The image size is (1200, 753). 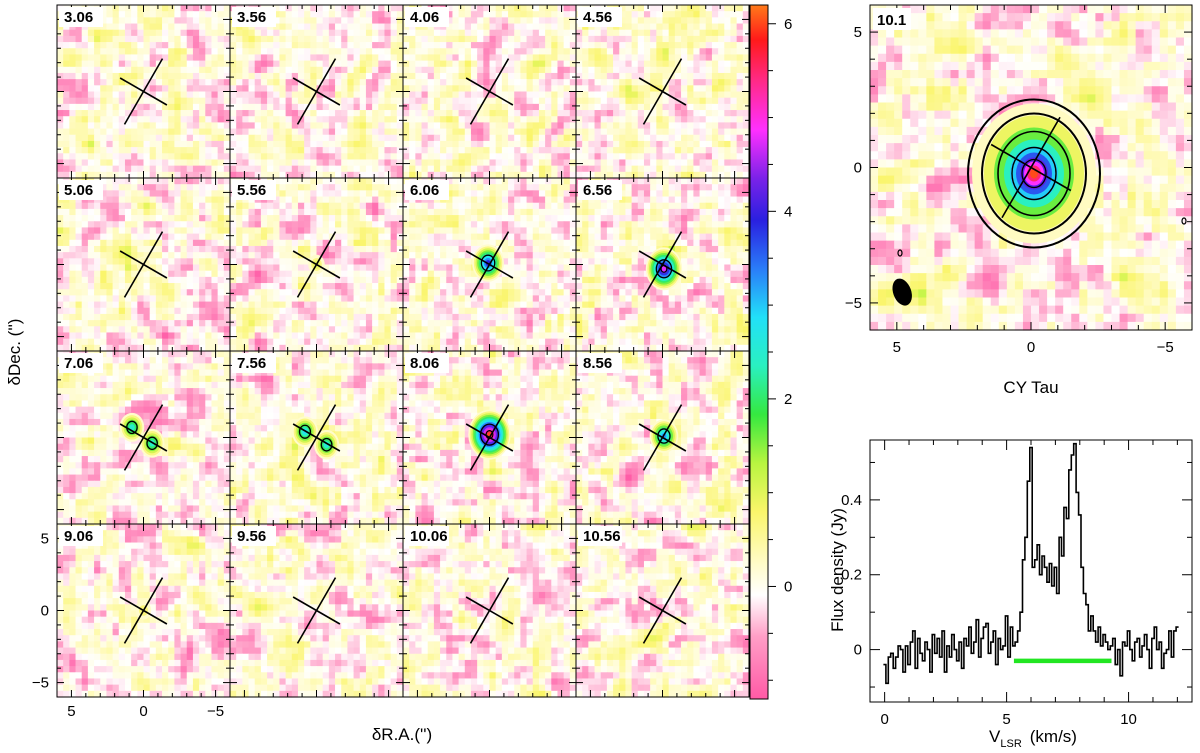 I want to click on channel-velocity-label: 5.06, so click(x=78, y=190).